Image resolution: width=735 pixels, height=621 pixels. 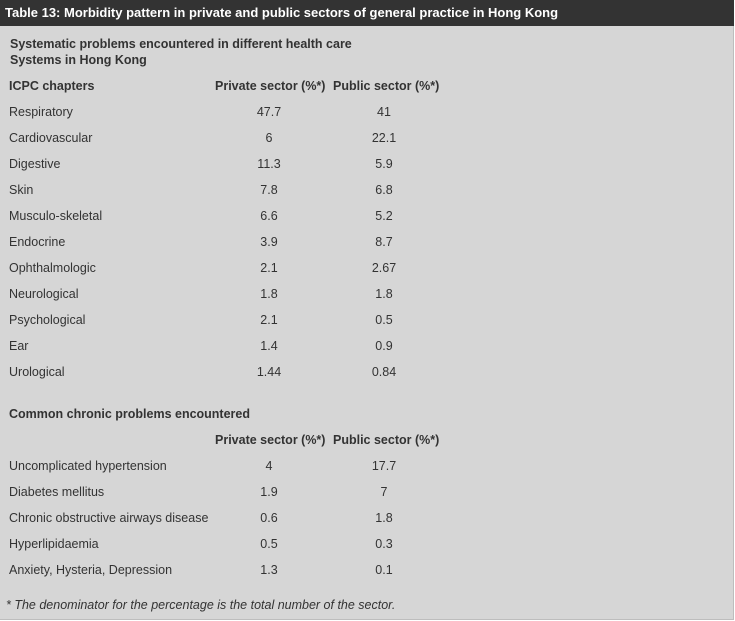 I want to click on column-header-private: Private sector (%*), so click(x=270, y=86).